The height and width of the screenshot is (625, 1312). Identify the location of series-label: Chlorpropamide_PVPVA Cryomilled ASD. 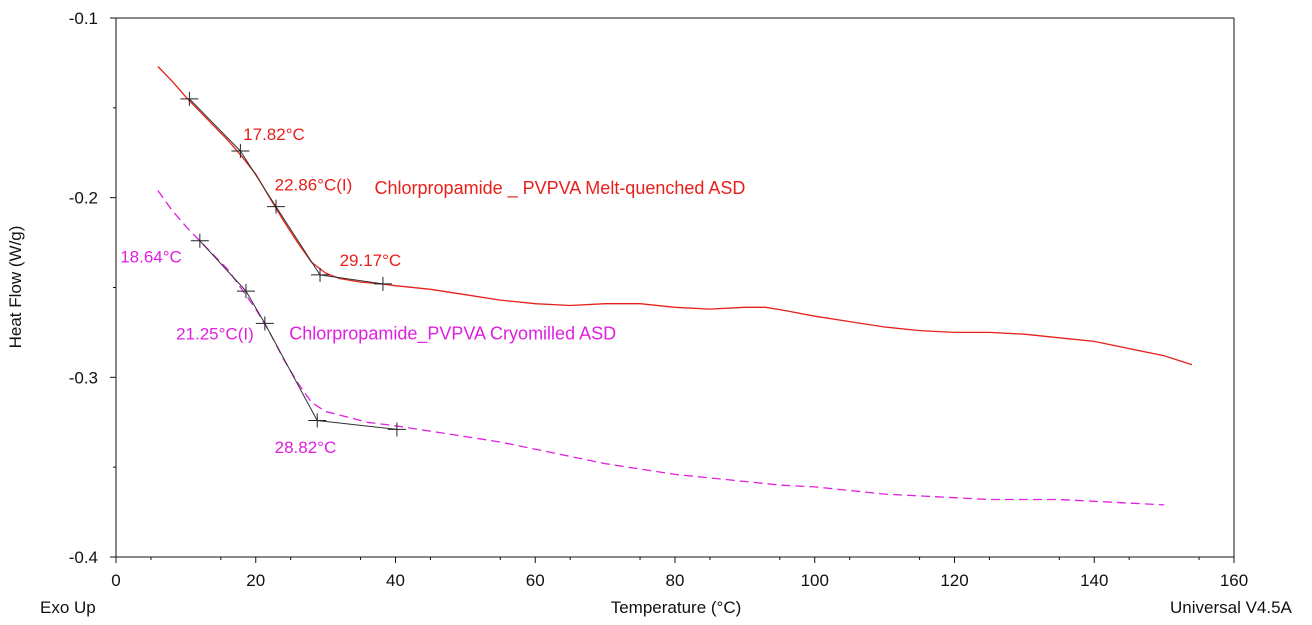
(452, 334).